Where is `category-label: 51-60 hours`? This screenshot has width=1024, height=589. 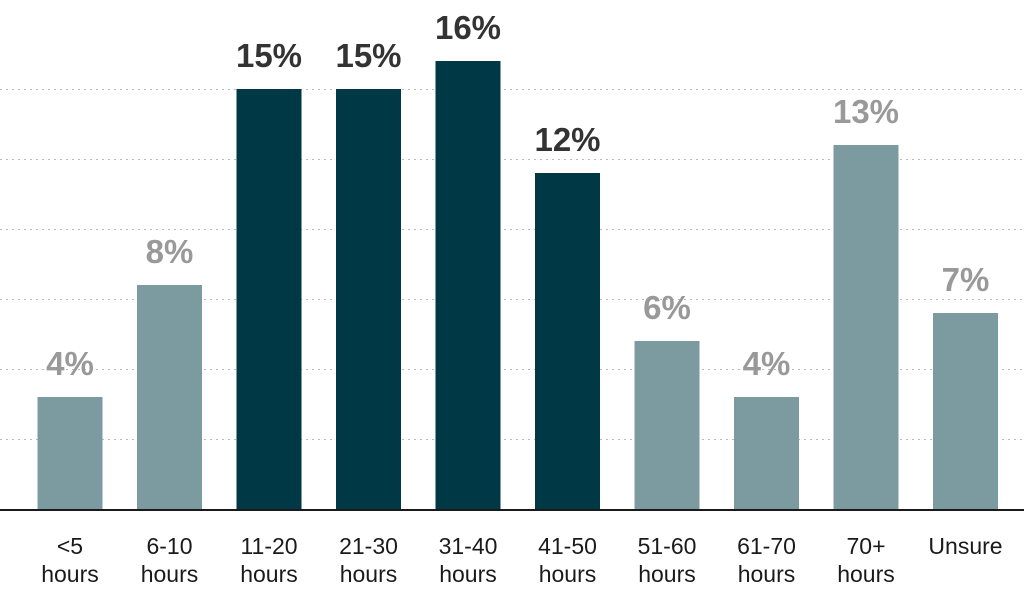
category-label: 51-60 hours is located at coordinates (667, 560).